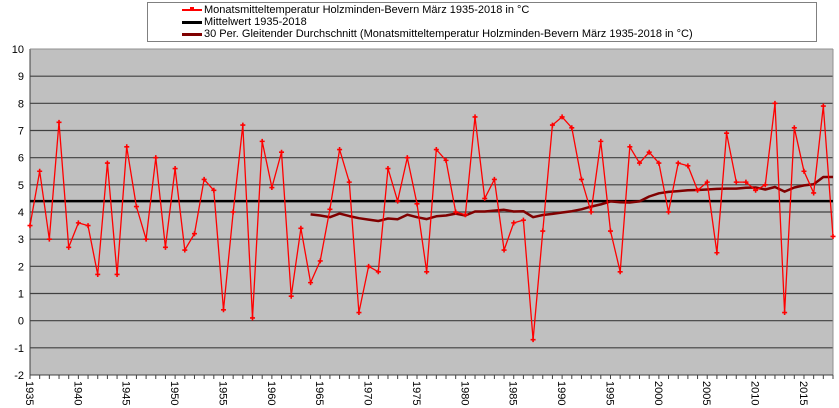 The height and width of the screenshot is (408, 839). What do you see at coordinates (21, 186) in the screenshot?
I see `y-tick-label: 5` at bounding box center [21, 186].